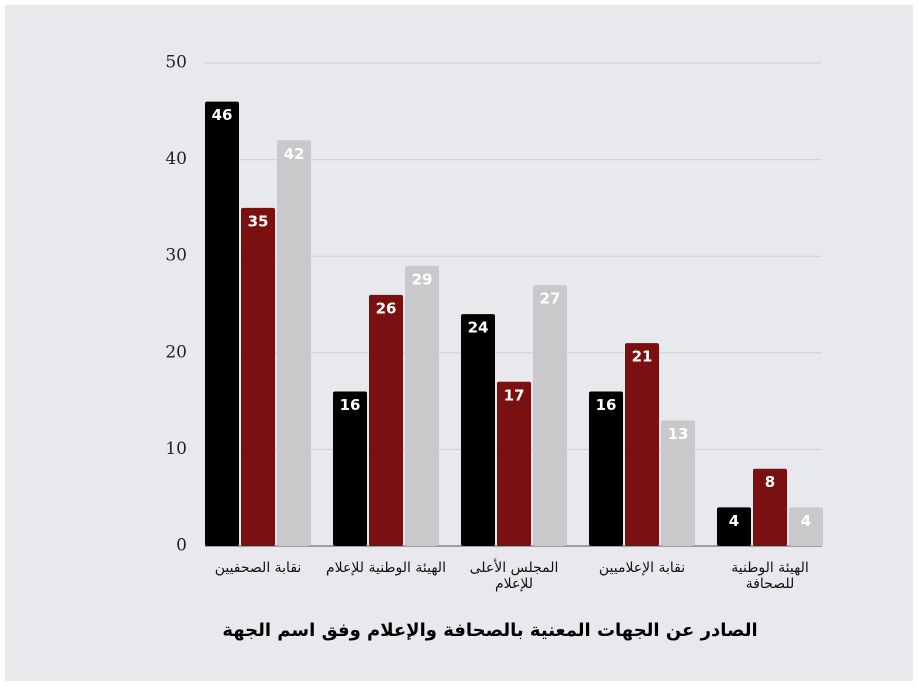  I want to click on x-tick-label: نقابة الصحفيين, so click(258, 568).